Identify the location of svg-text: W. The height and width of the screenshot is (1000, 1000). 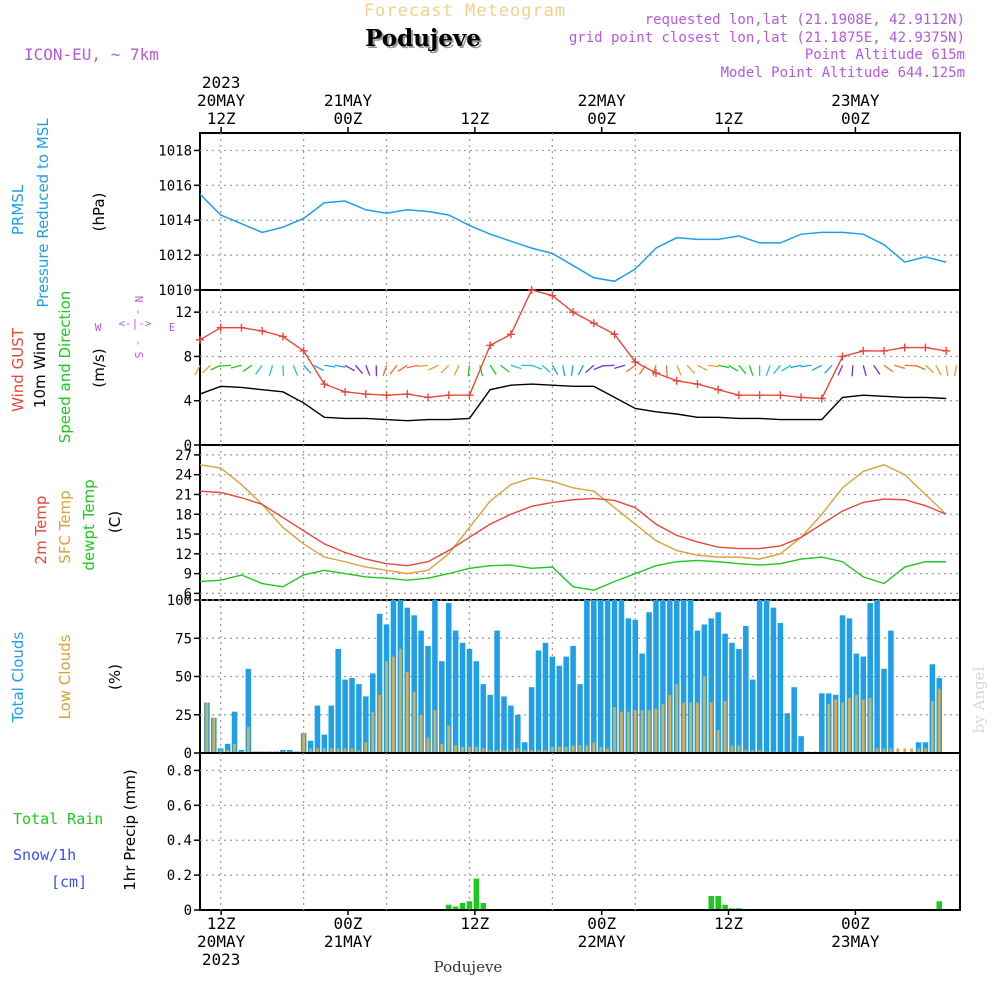
(98, 327).